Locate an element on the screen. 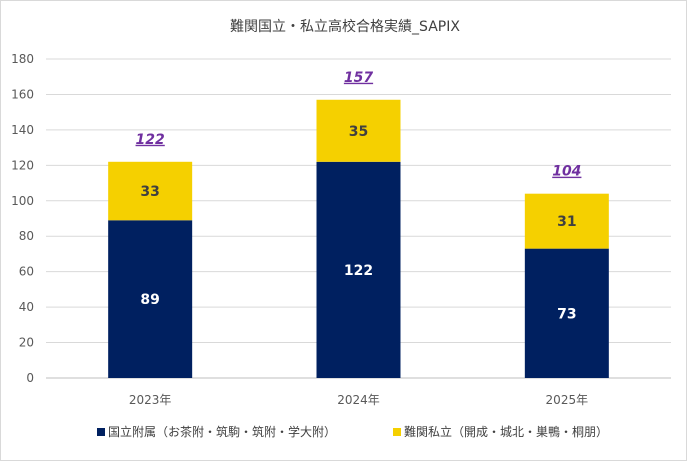  y-tick-label: 60 is located at coordinates (26, 272).